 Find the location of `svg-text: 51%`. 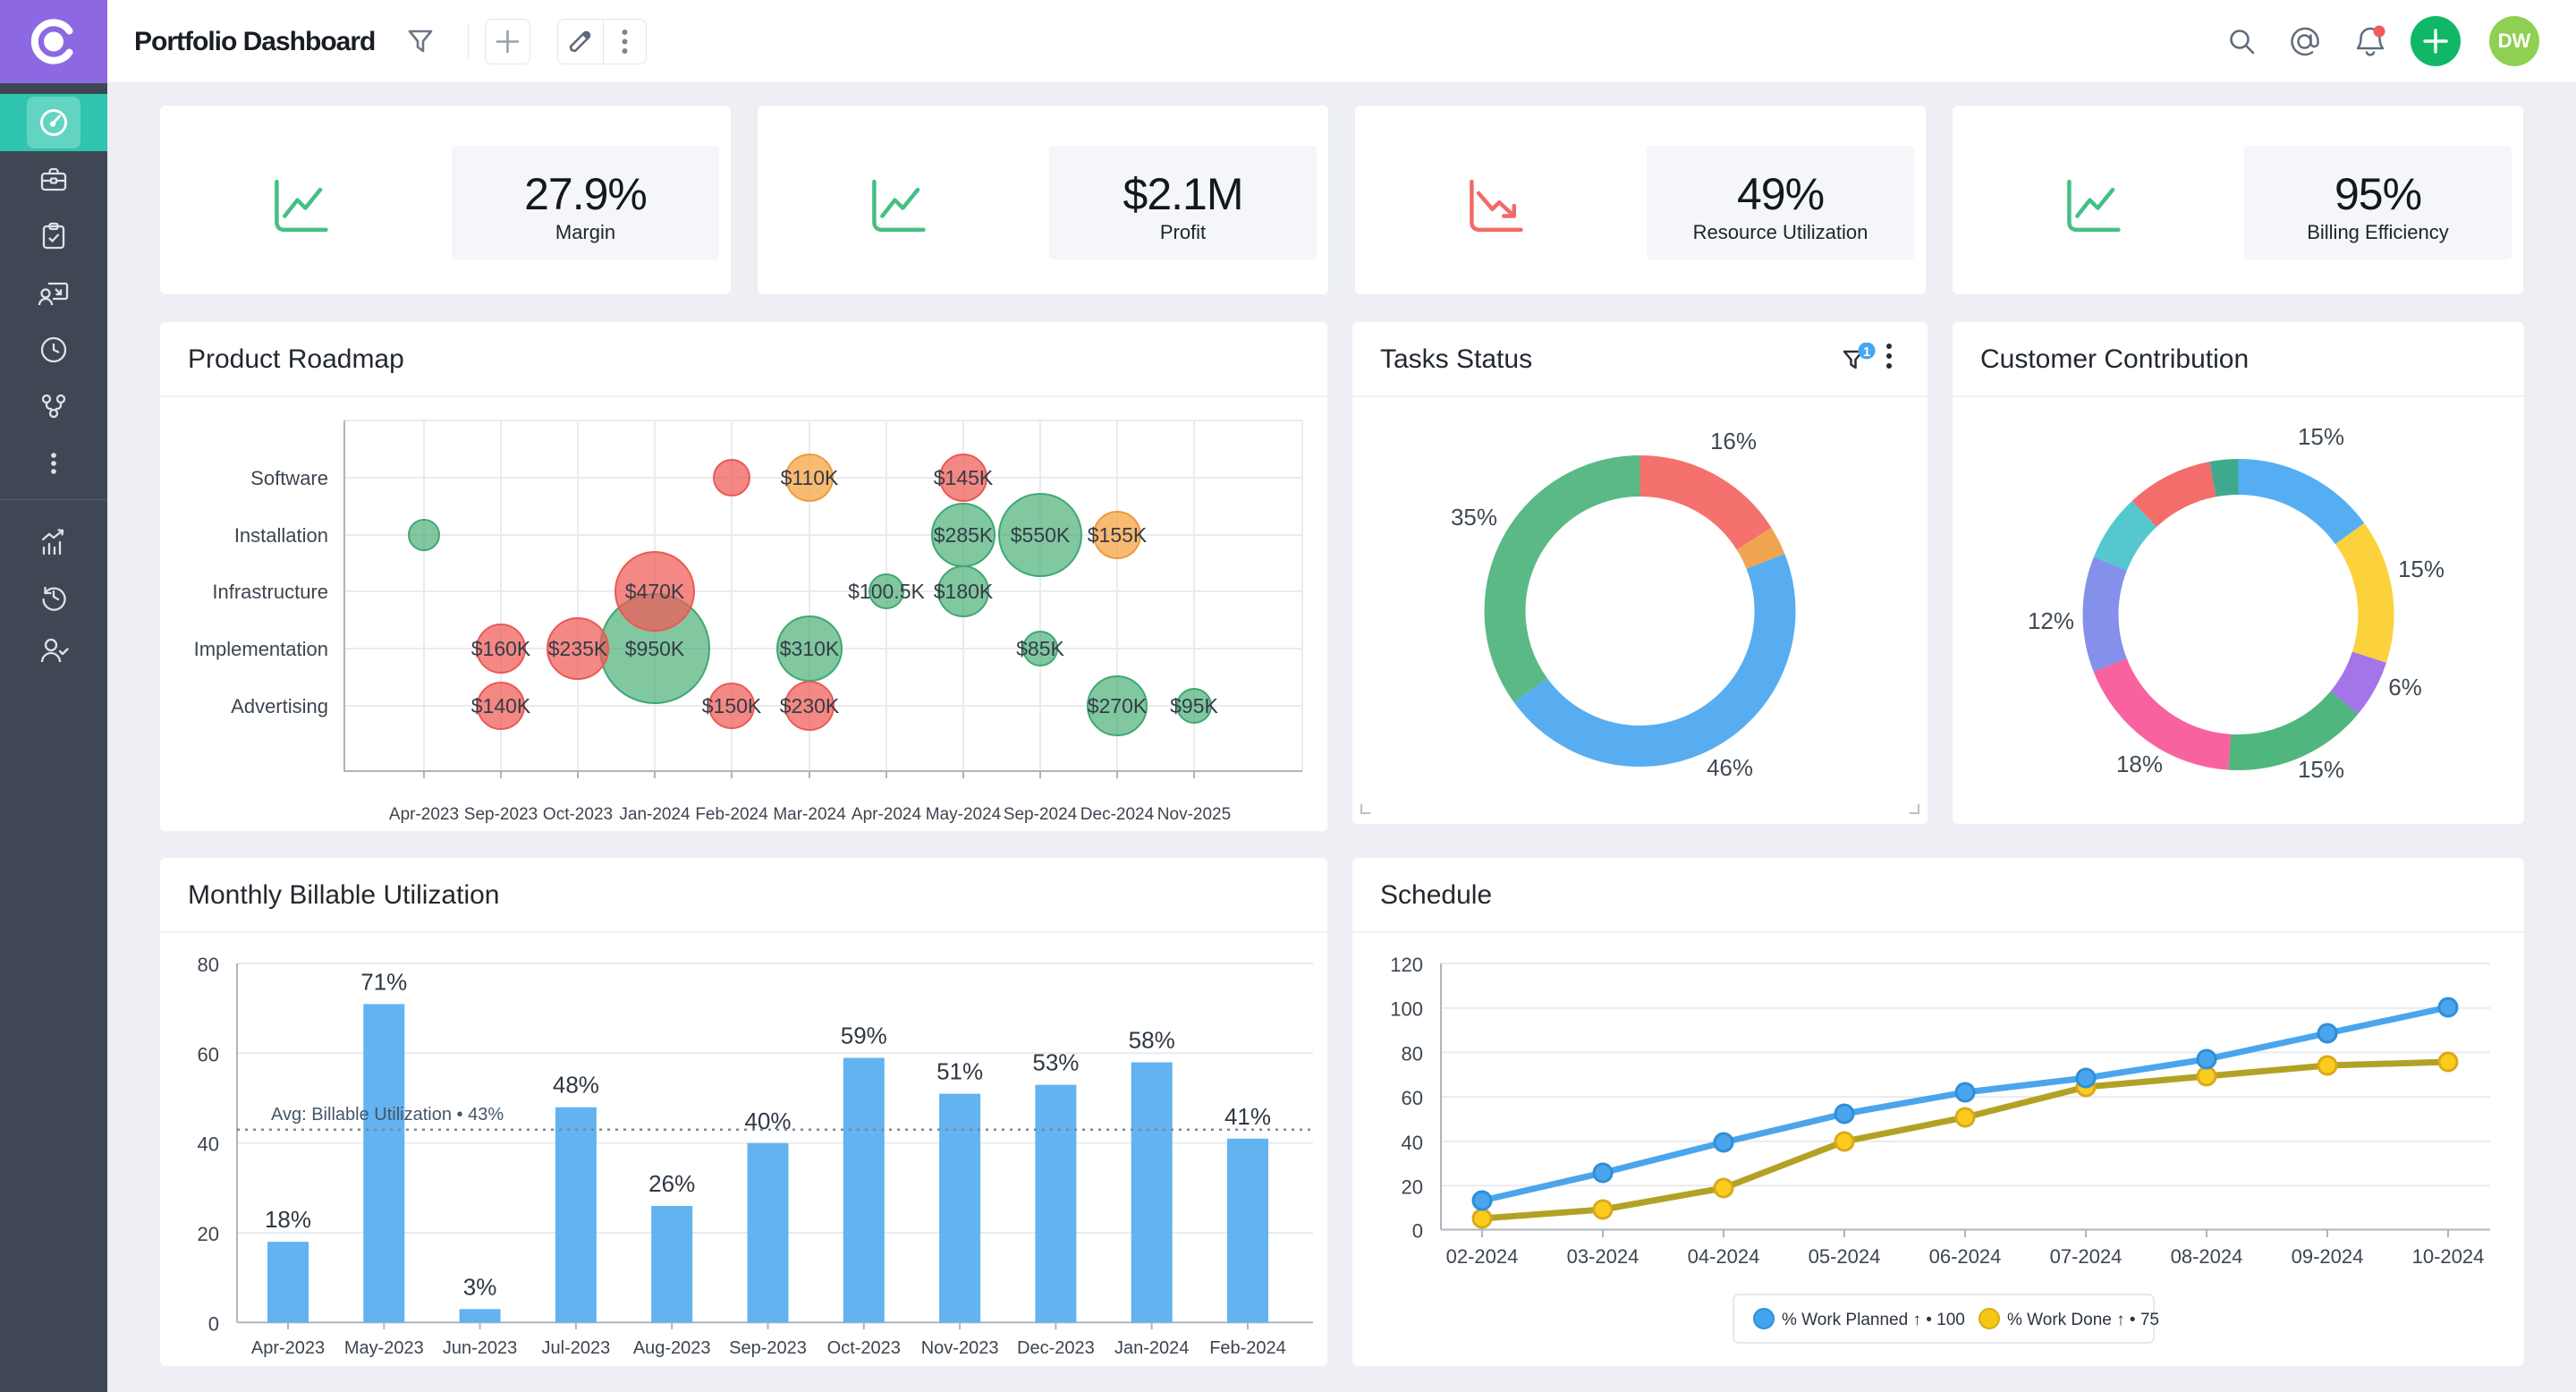

svg-text: 51% is located at coordinates (959, 1071).